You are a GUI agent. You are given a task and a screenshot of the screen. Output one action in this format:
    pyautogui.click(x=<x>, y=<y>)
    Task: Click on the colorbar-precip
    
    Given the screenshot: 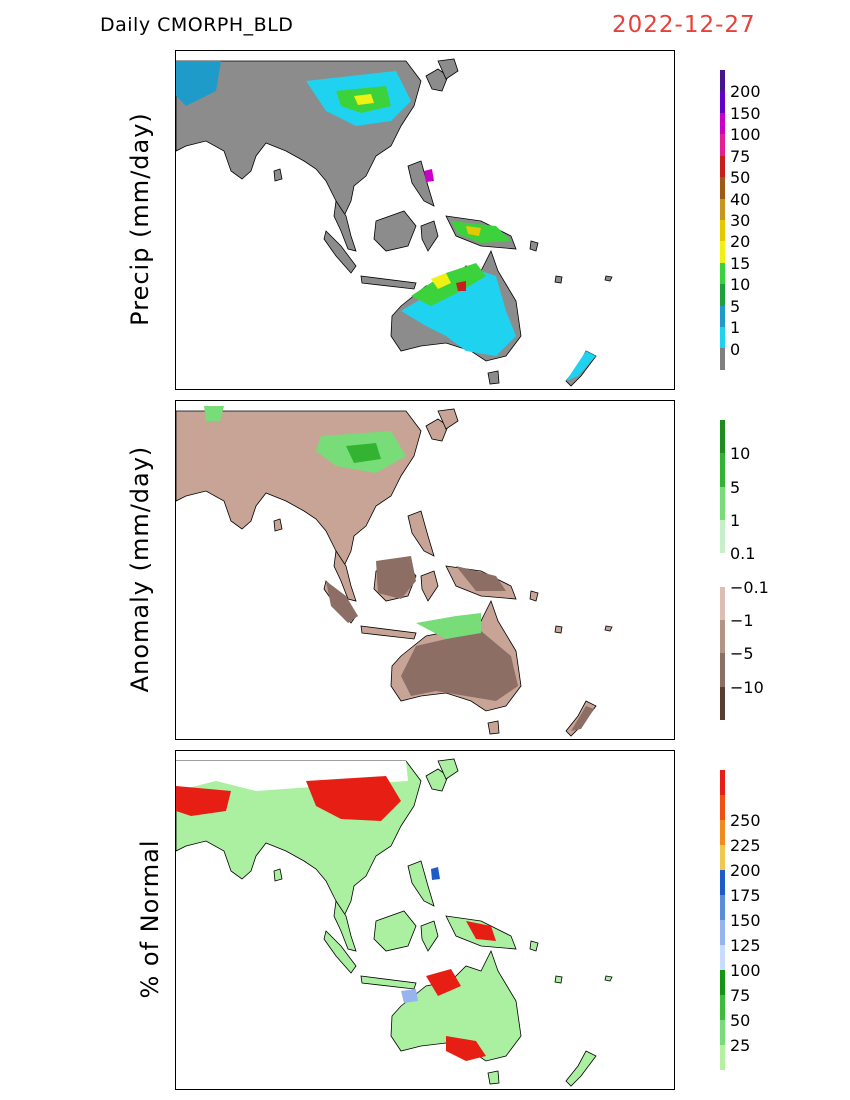 What is the action you would take?
    pyautogui.click(x=722, y=220)
    